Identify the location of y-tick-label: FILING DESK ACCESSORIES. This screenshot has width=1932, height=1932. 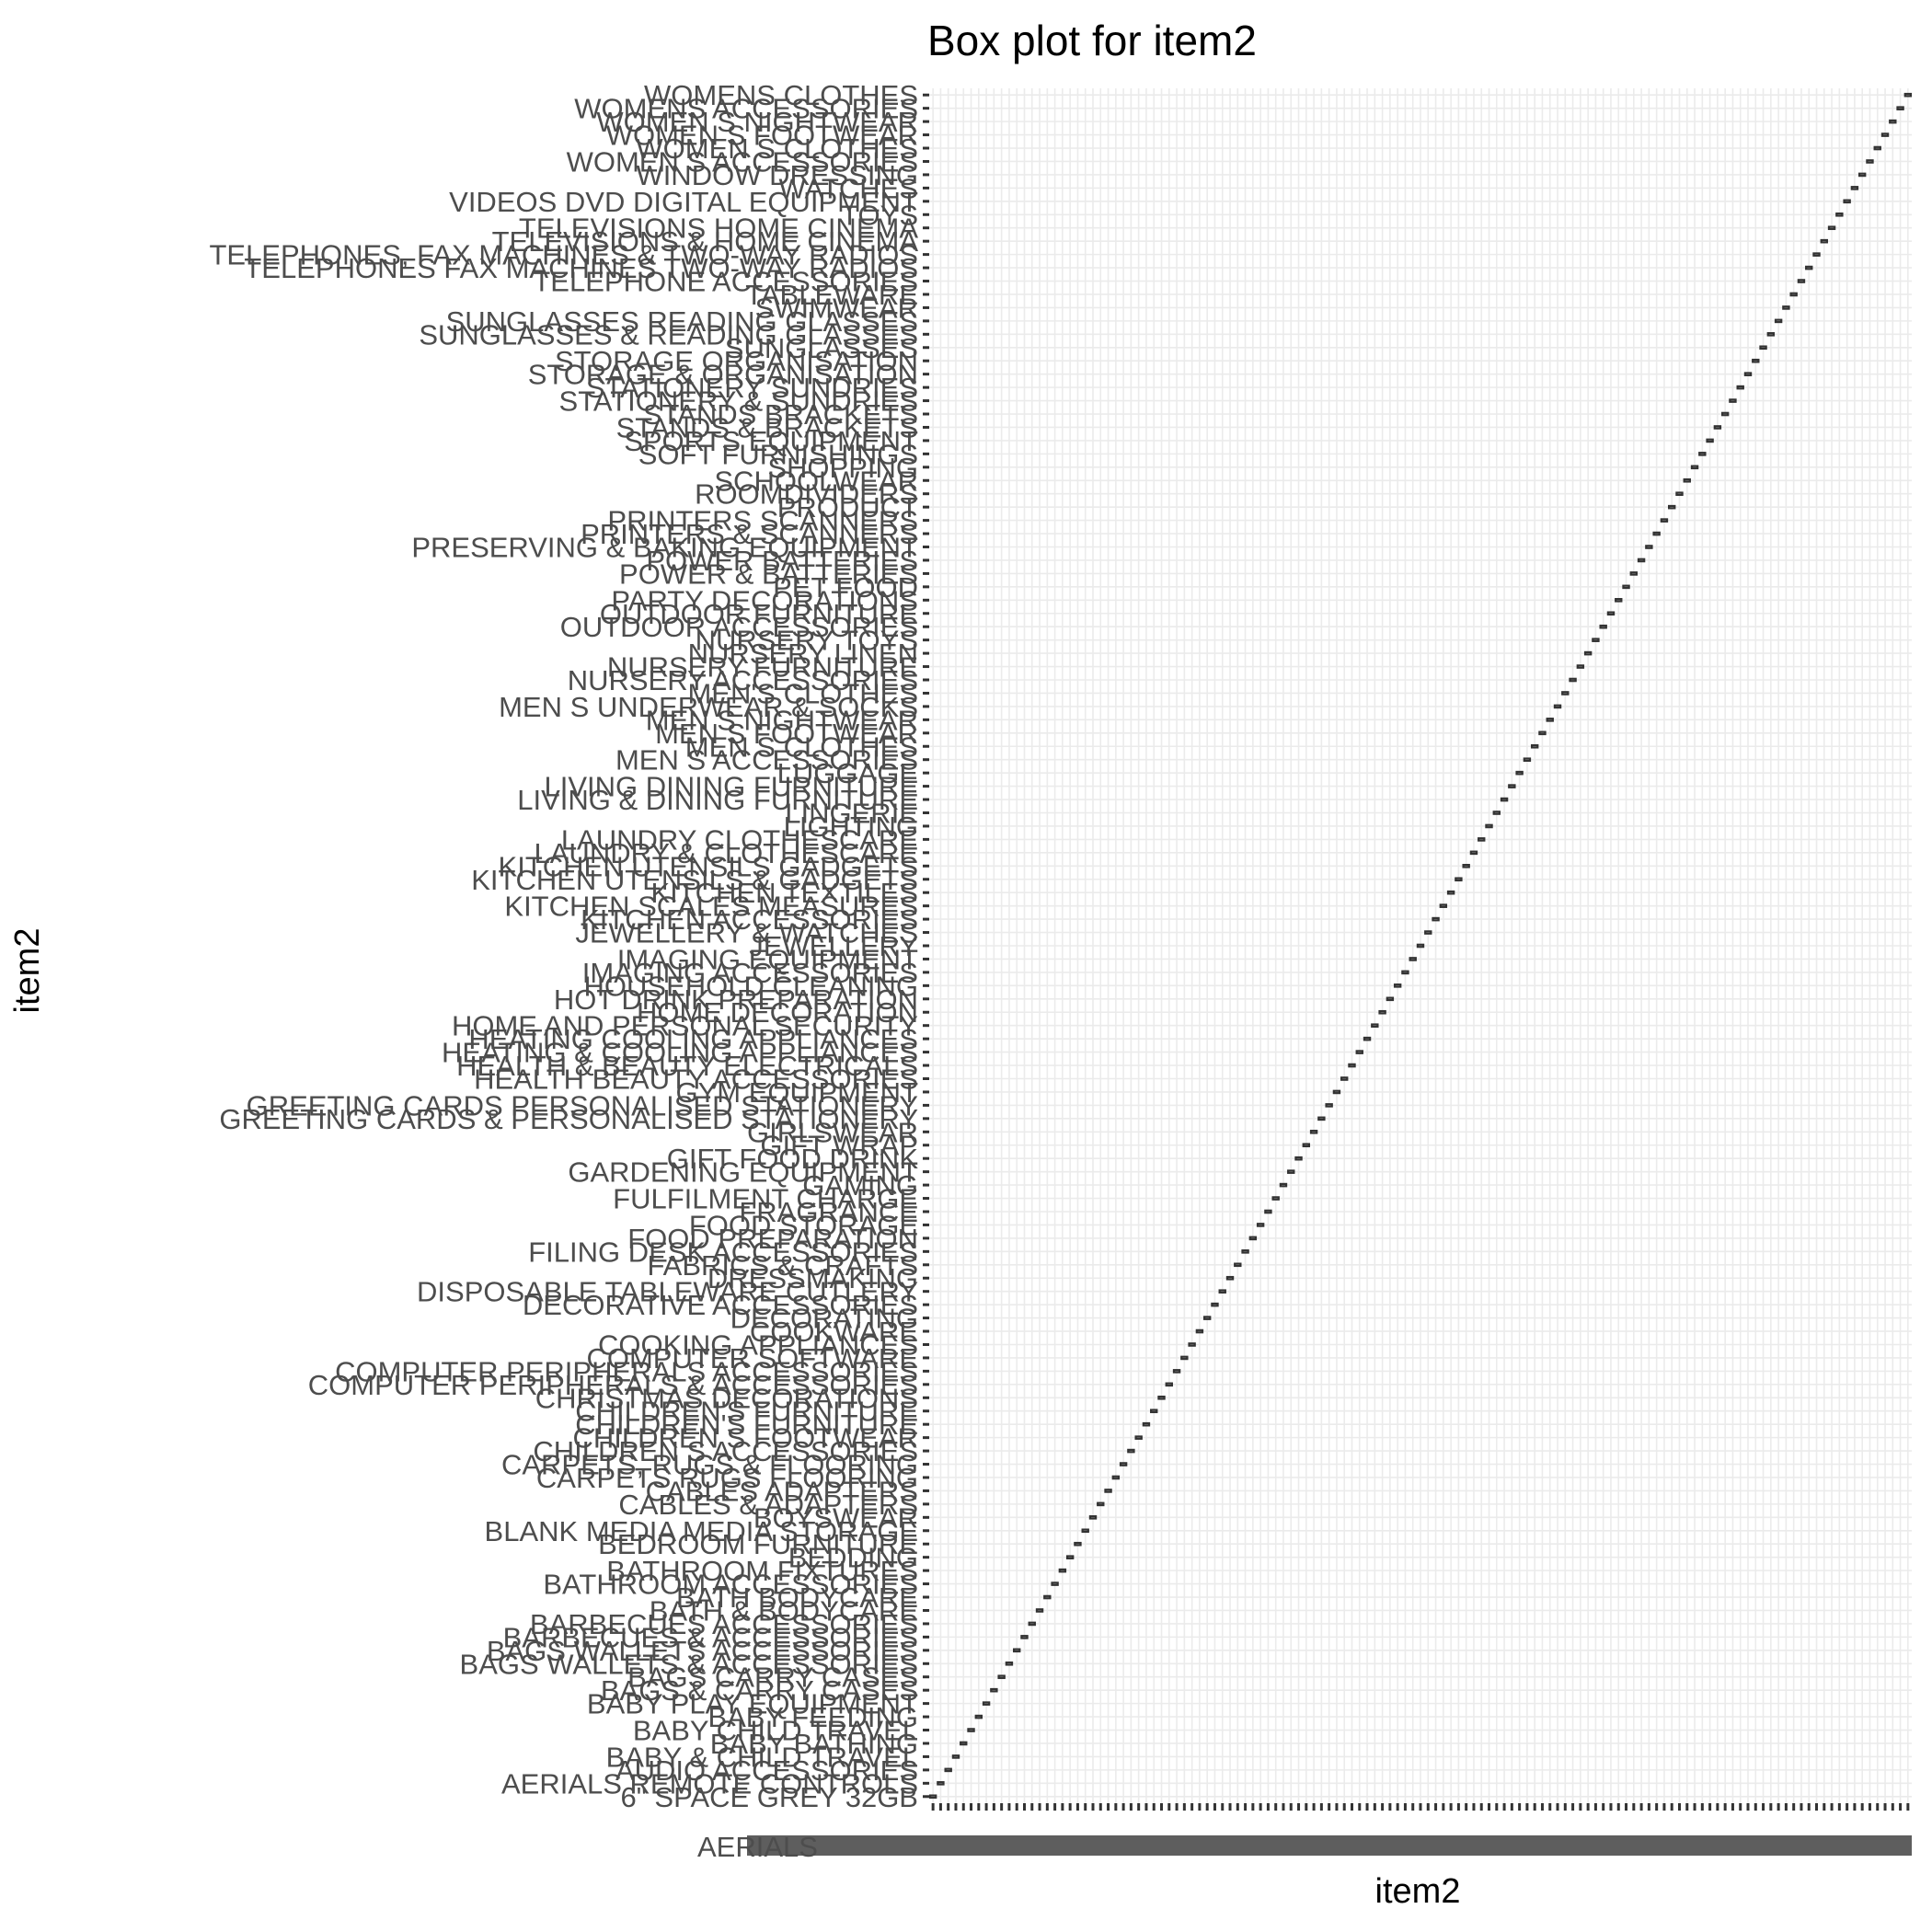
(723, 1252).